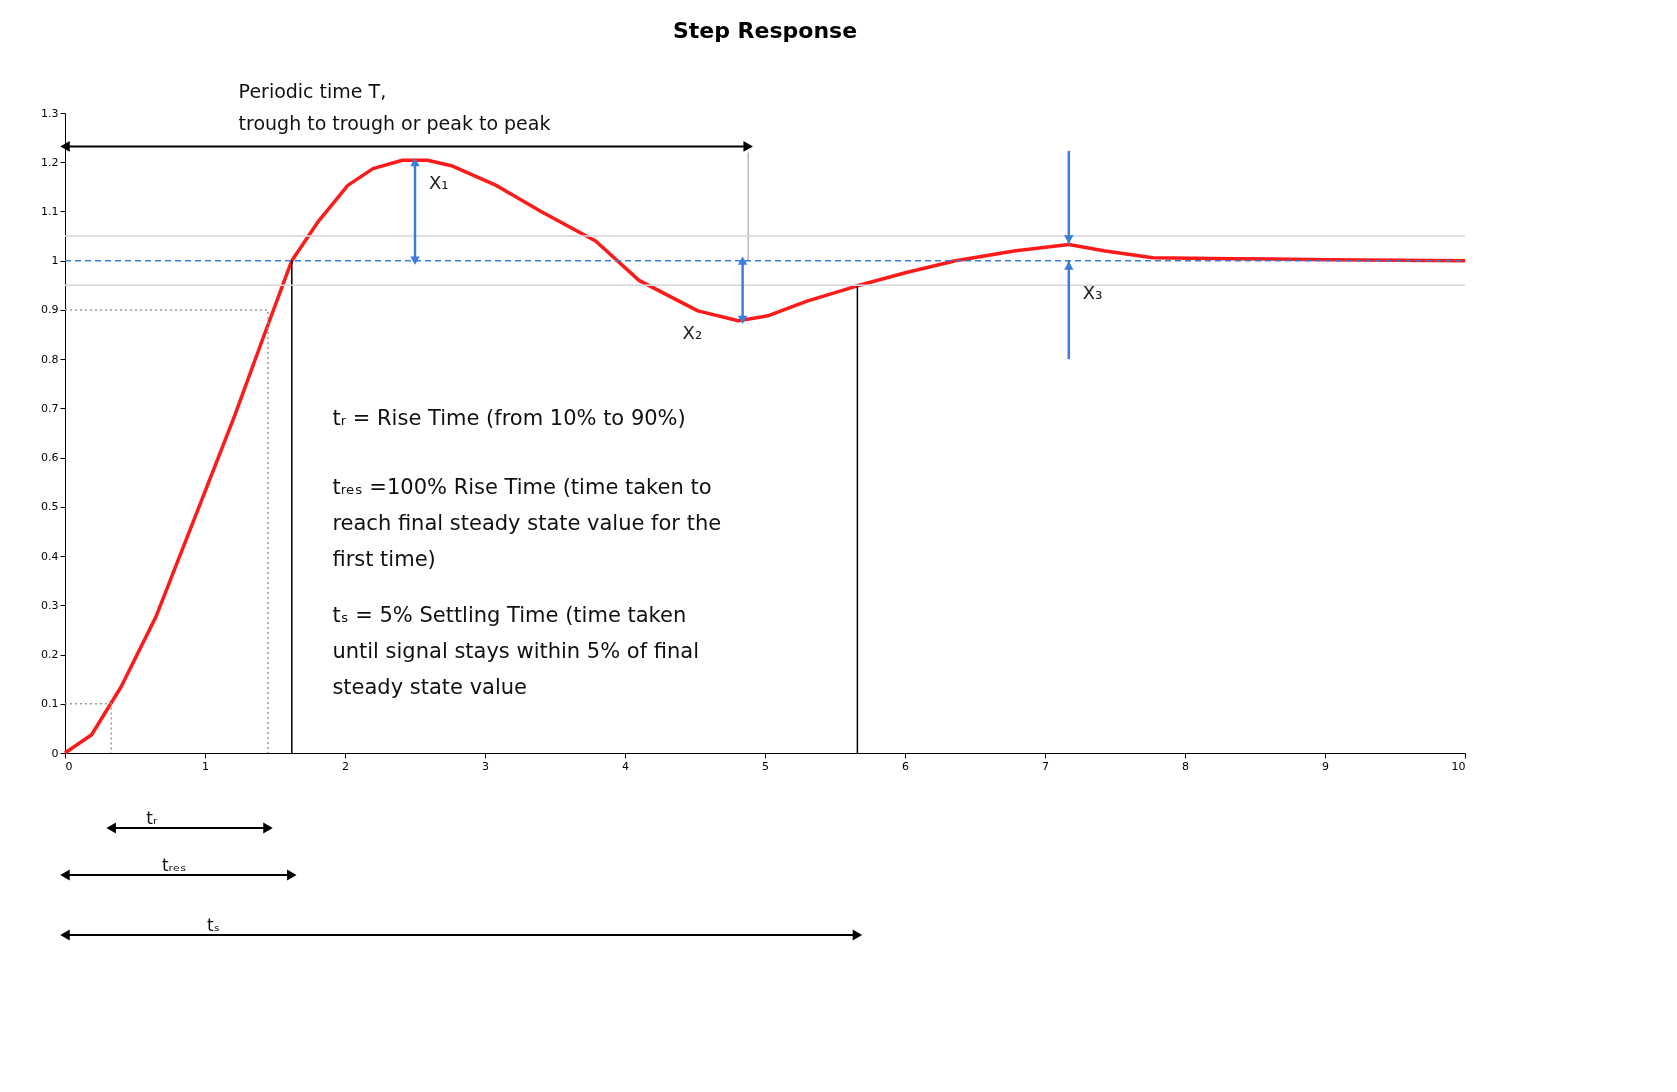 This screenshot has height=1092, width=1677. What do you see at coordinates (213, 925) in the screenshot?
I see `text: tₛ` at bounding box center [213, 925].